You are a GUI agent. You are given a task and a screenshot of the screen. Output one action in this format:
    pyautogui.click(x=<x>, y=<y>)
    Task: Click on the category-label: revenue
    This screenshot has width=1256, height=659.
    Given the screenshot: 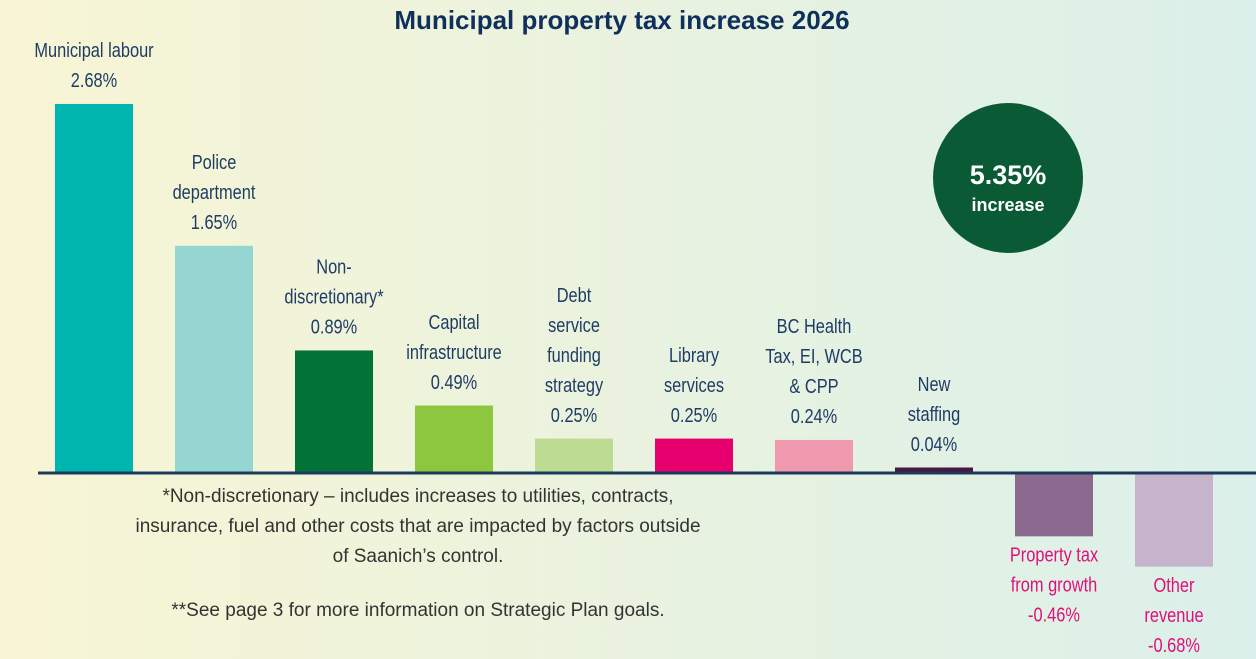 What is the action you would take?
    pyautogui.click(x=1173, y=614)
    